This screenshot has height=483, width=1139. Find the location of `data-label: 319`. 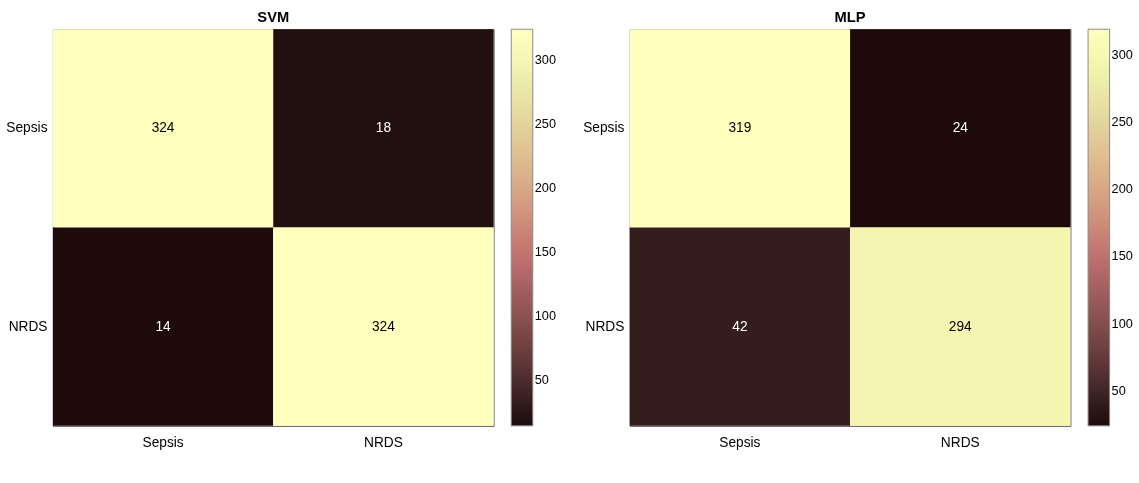

data-label: 319 is located at coordinates (740, 128).